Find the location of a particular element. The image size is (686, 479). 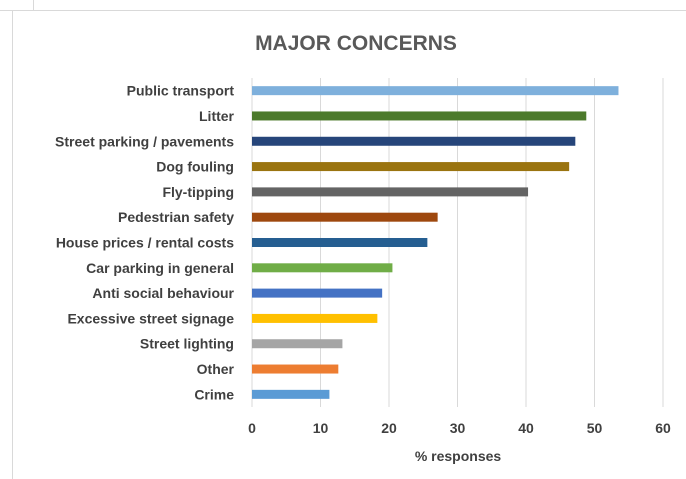

x-tick-label: 10 is located at coordinates (321, 428).